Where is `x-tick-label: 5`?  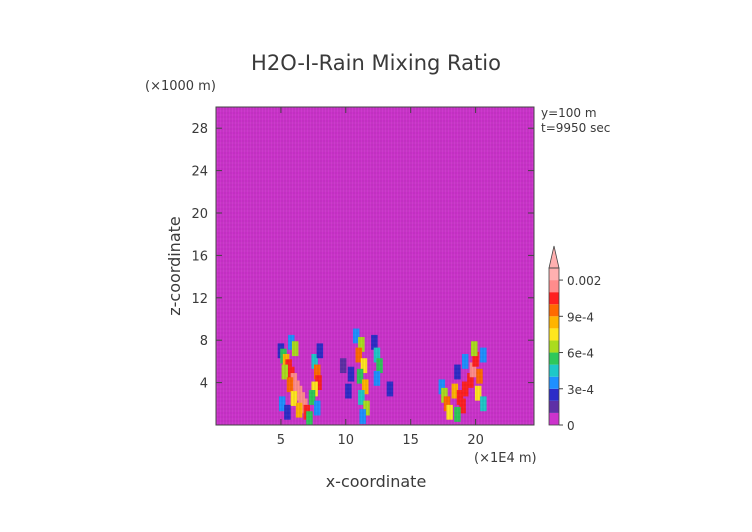 x-tick-label: 5 is located at coordinates (281, 440).